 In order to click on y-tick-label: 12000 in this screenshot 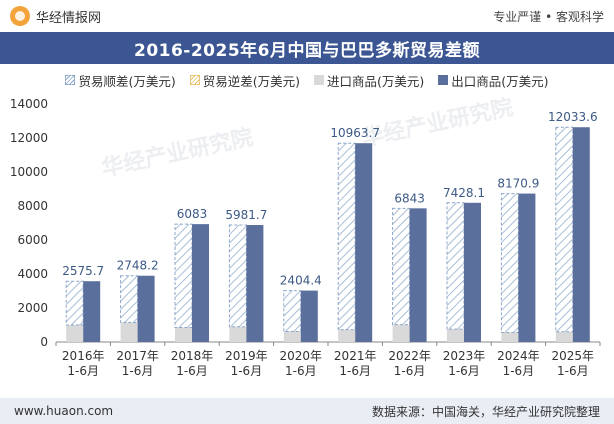, I will do `click(29, 138)`.